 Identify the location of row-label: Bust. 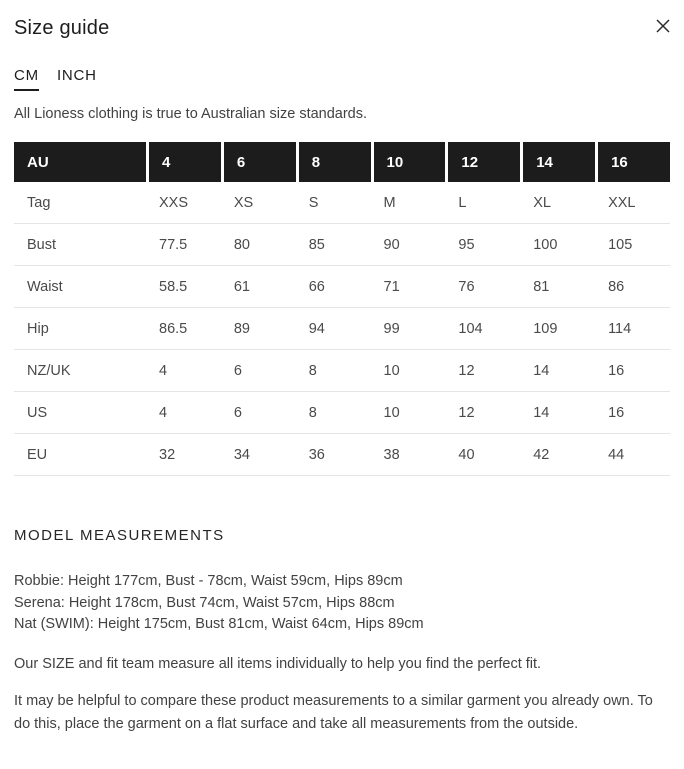
(80, 245).